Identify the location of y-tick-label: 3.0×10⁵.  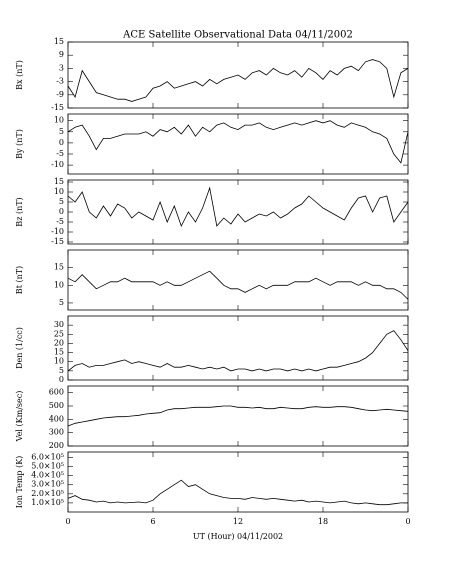
(47, 484).